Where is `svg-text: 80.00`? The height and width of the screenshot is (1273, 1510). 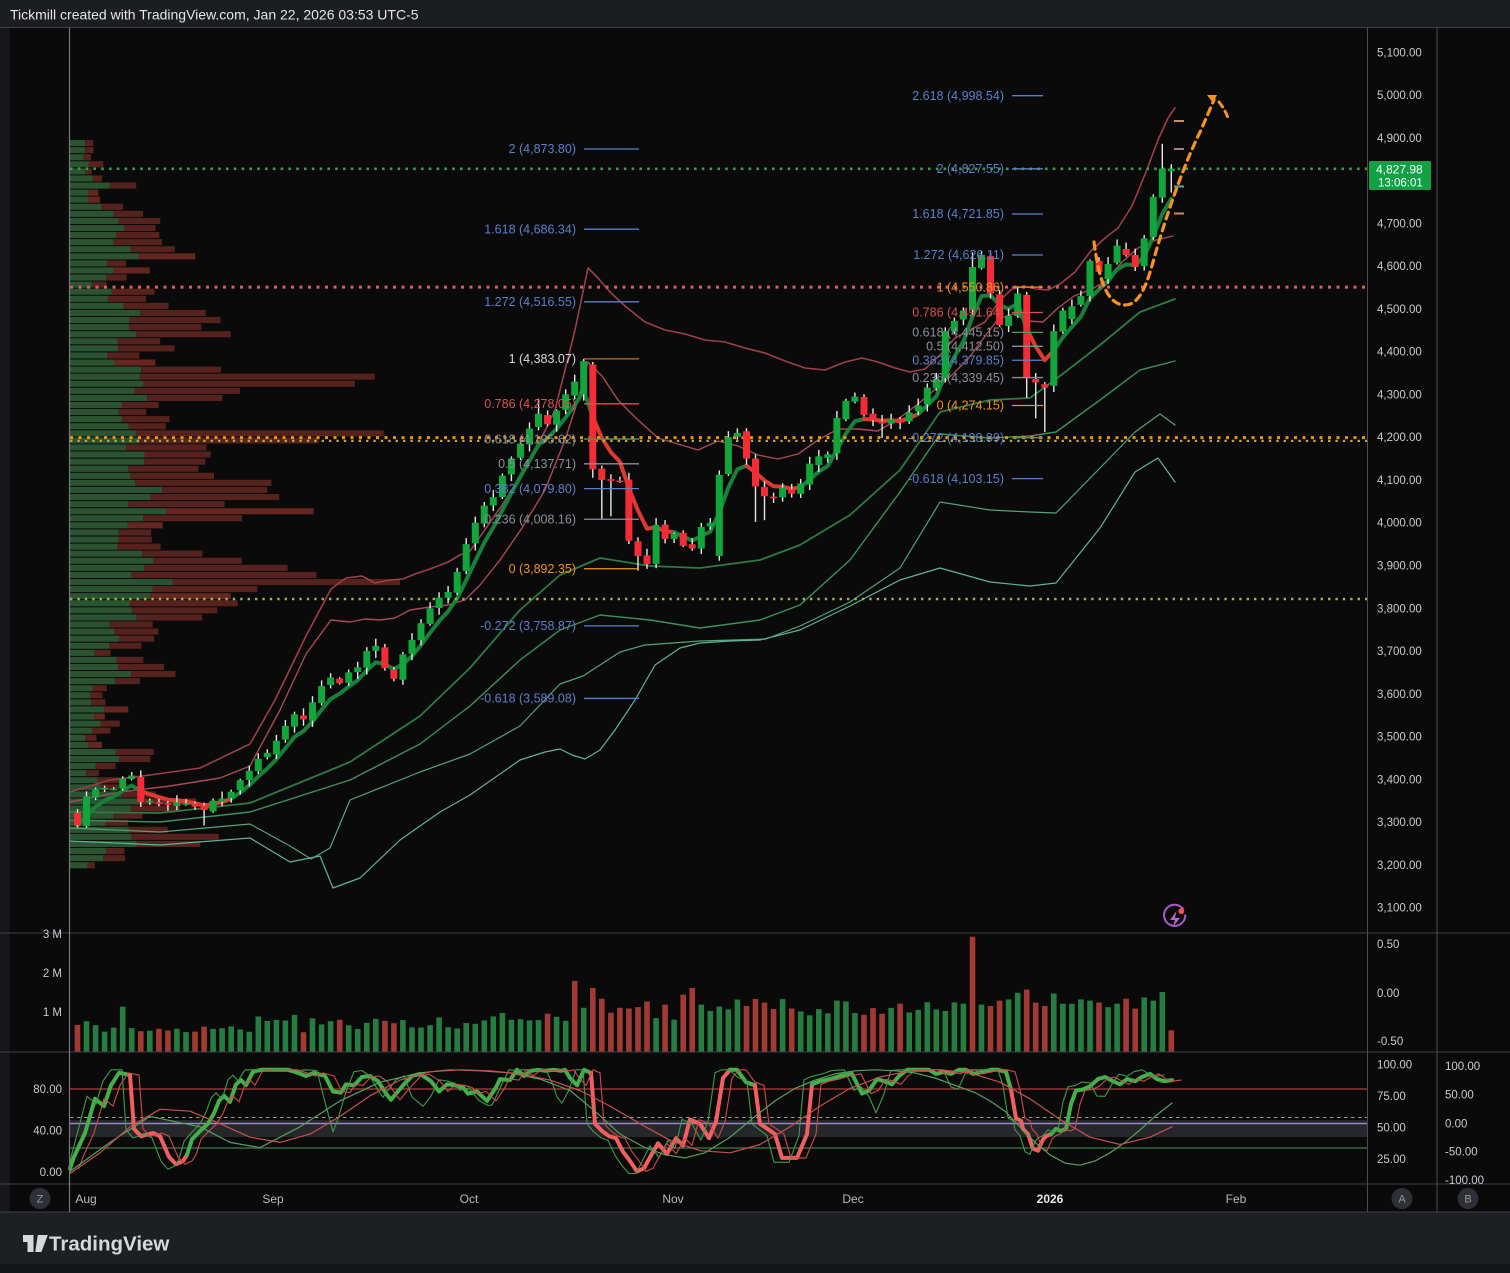 svg-text: 80.00 is located at coordinates (47, 1090).